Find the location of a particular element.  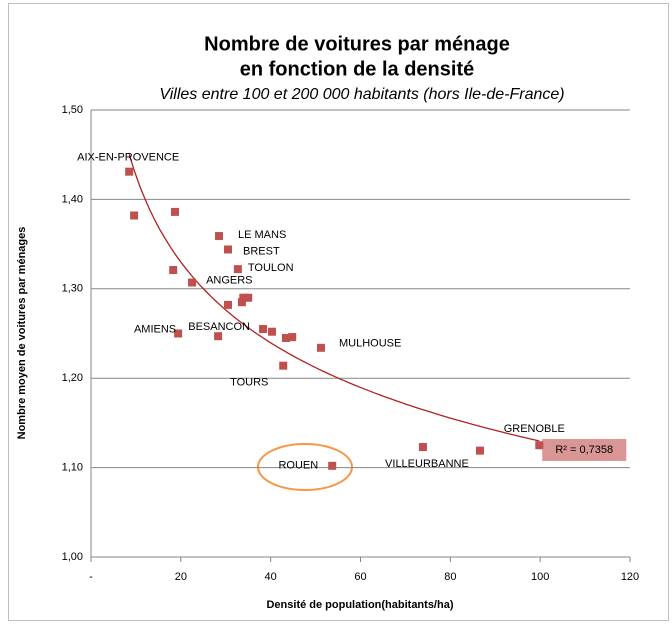

point-label: GRENOBLE is located at coordinates (534, 429).